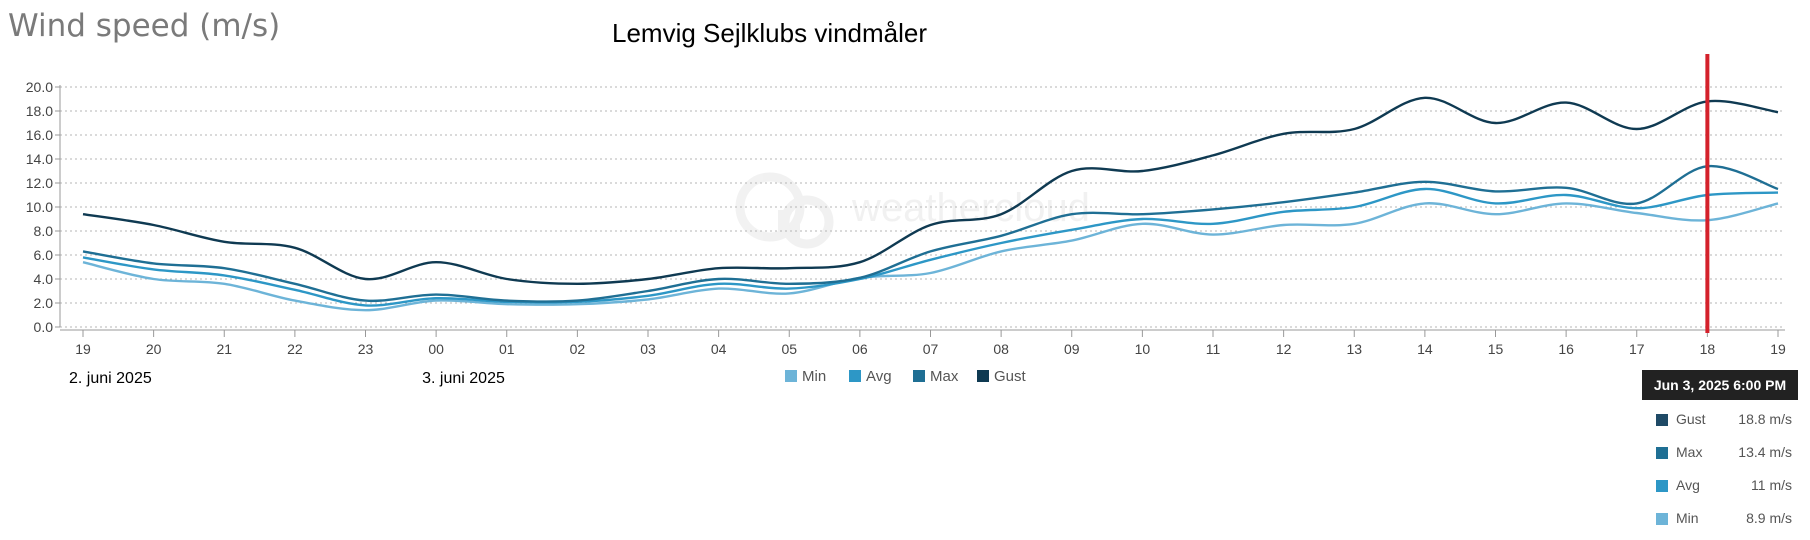 This screenshot has width=1810, height=540. What do you see at coordinates (1720, 486) in the screenshot?
I see `tooltip-row-avg: Avg 11 m/s` at bounding box center [1720, 486].